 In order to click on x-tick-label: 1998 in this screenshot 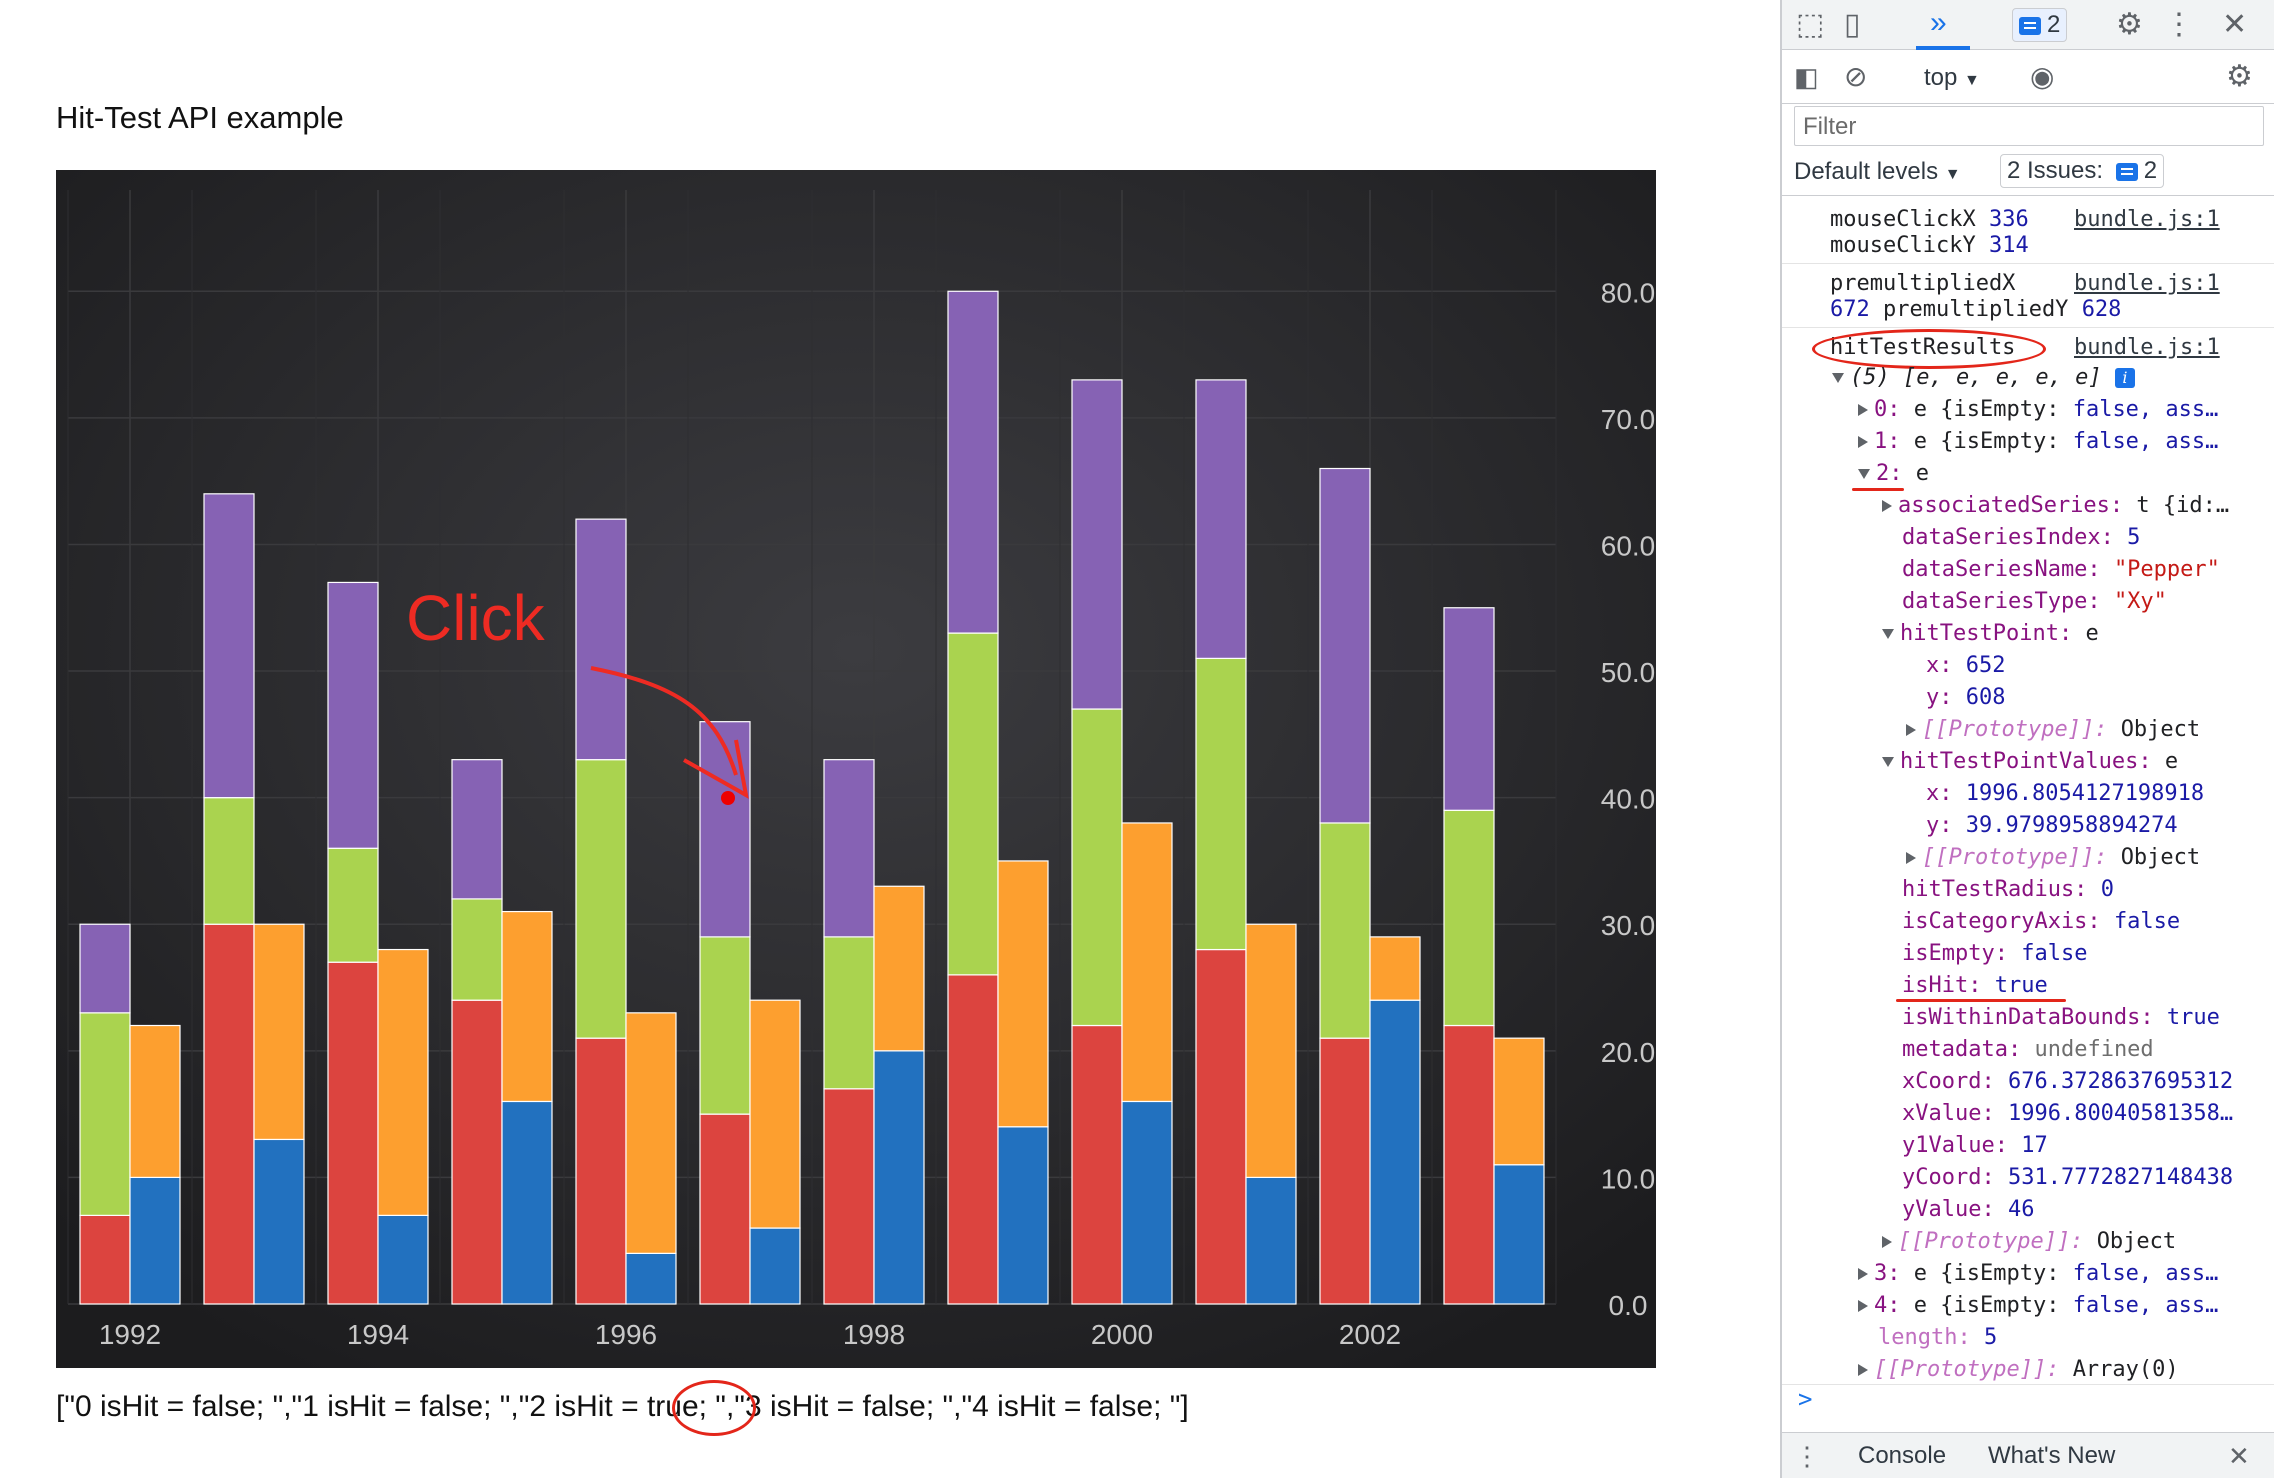, I will do `click(874, 1334)`.